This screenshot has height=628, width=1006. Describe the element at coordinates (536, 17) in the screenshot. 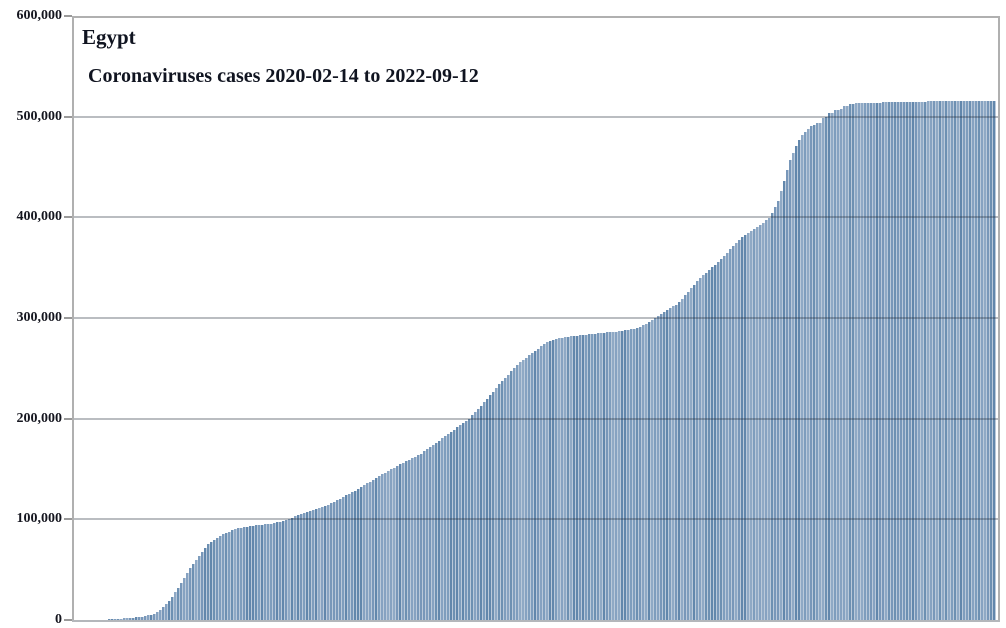

I see `plot-frame-top` at that location.